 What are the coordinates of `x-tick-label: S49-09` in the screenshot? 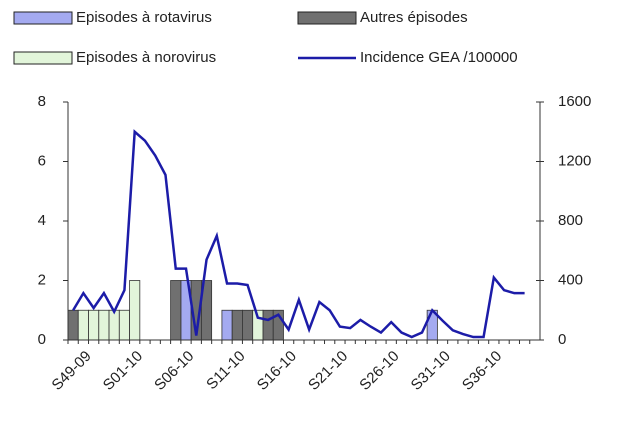 It's located at (72, 371).